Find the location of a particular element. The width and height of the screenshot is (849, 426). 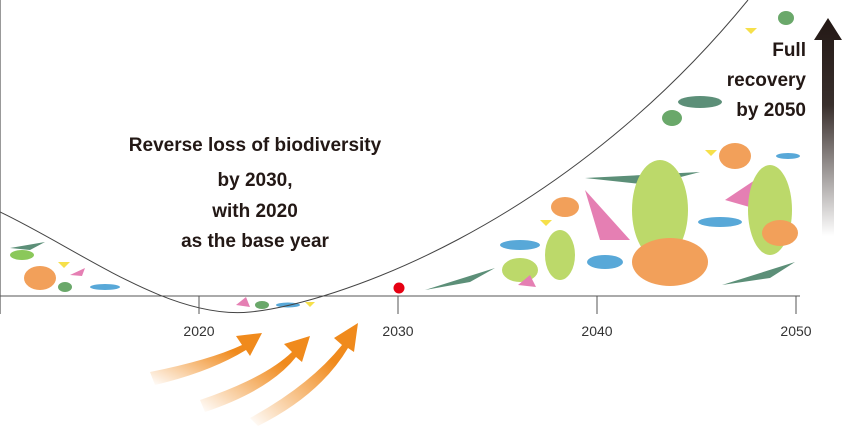

tick-label: 2020 is located at coordinates (198, 331).